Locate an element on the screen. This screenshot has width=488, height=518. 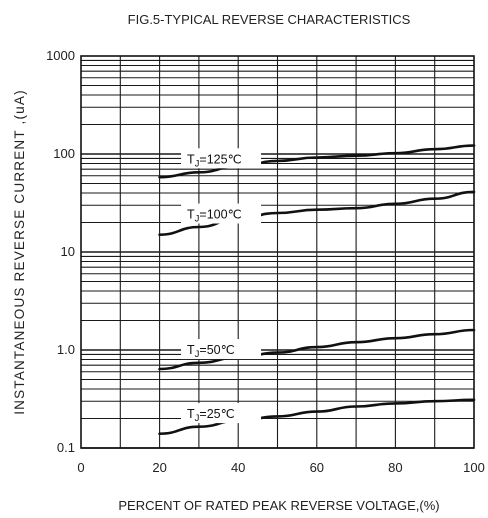
y-tick-label: 1000 is located at coordinates (60, 55).